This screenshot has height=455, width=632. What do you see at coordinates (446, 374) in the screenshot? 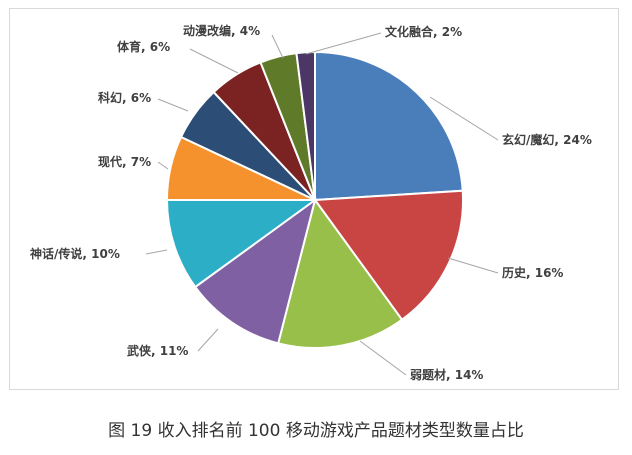
I see `slice-label-3: 弱题材, 14%` at bounding box center [446, 374].